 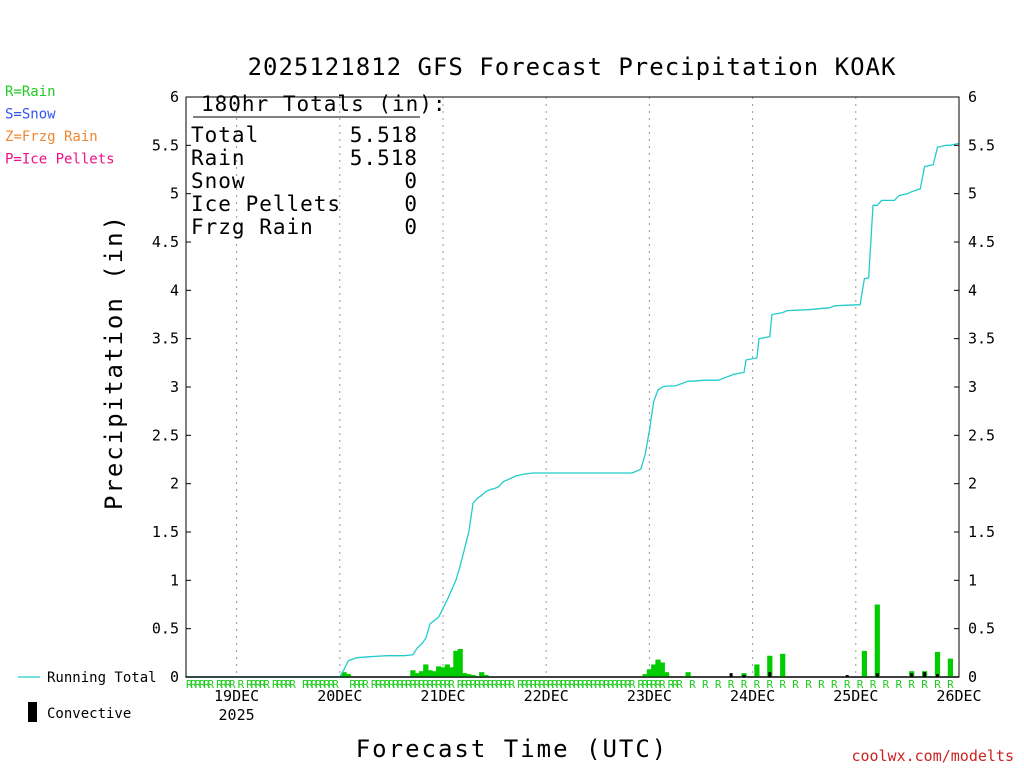 What do you see at coordinates (972, 387) in the screenshot?
I see `y-tick-label-right: 3` at bounding box center [972, 387].